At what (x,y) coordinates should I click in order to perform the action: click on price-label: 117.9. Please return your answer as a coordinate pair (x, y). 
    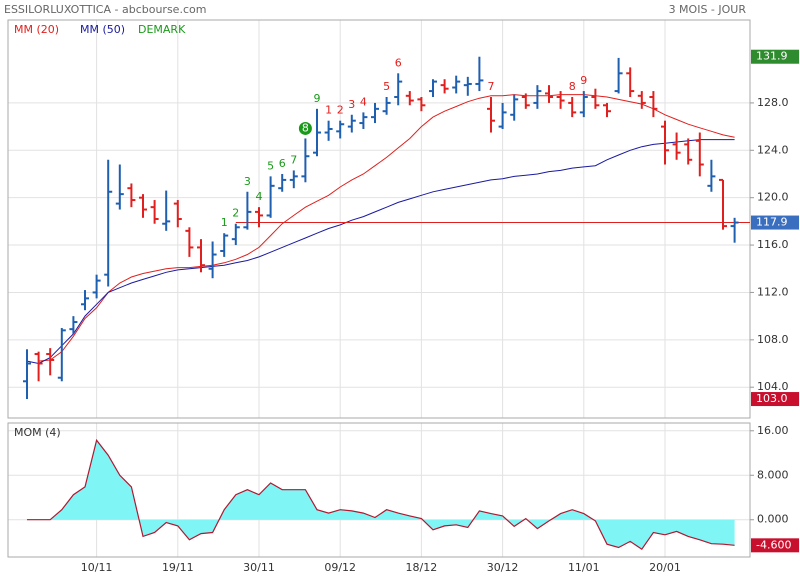
    Looking at the image, I should click on (772, 222).